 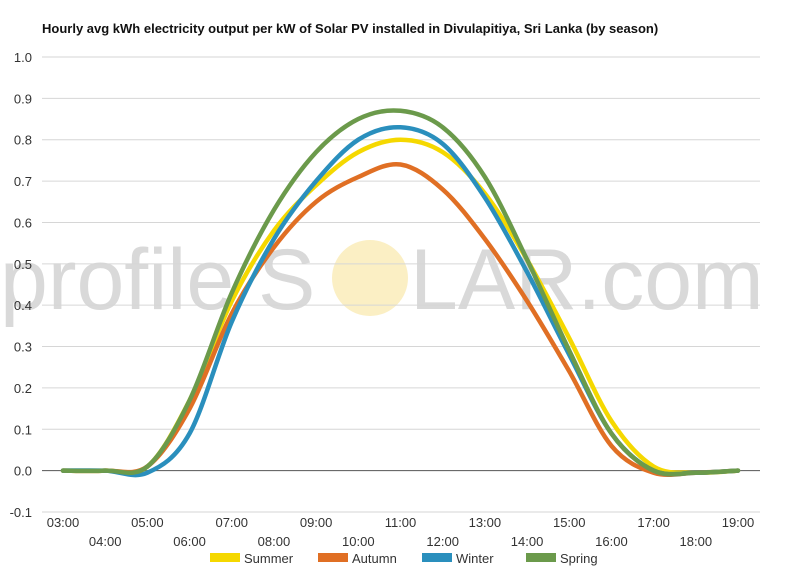 I want to click on watermark-text-left: profile, so click(x=117, y=280).